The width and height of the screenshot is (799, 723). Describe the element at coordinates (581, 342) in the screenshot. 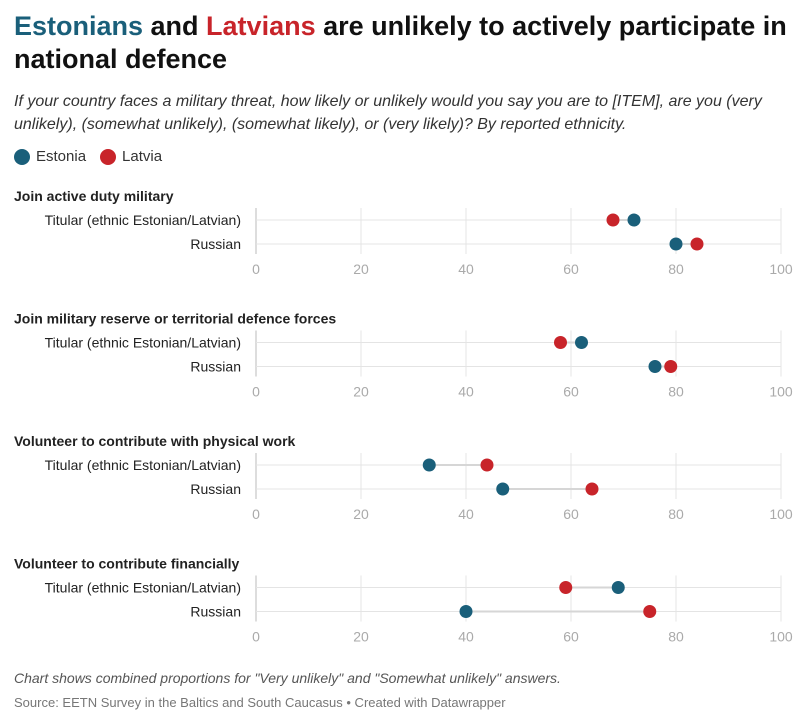

I see `dot-estonia: Estonia: 62` at that location.